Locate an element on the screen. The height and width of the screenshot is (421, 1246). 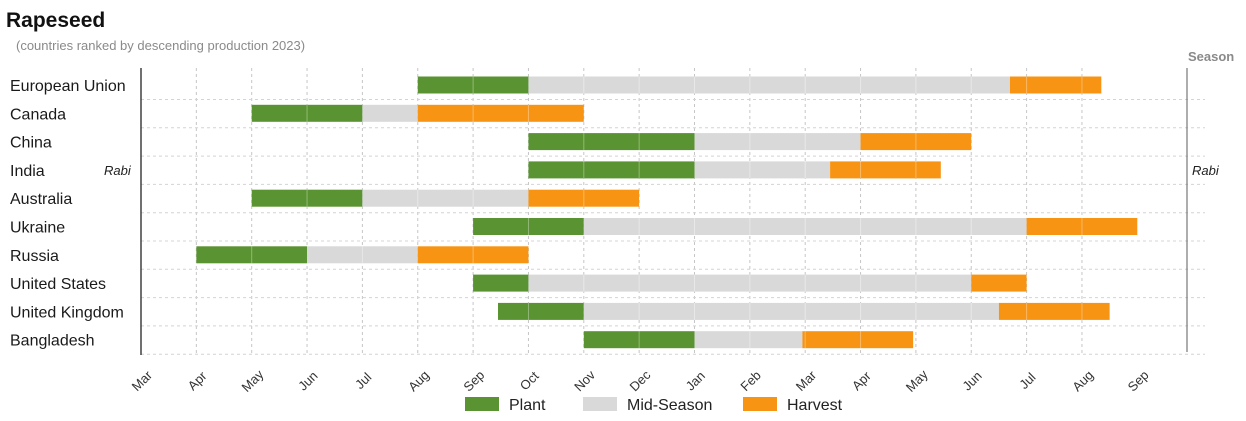
season-header: Season is located at coordinates (1211, 56).